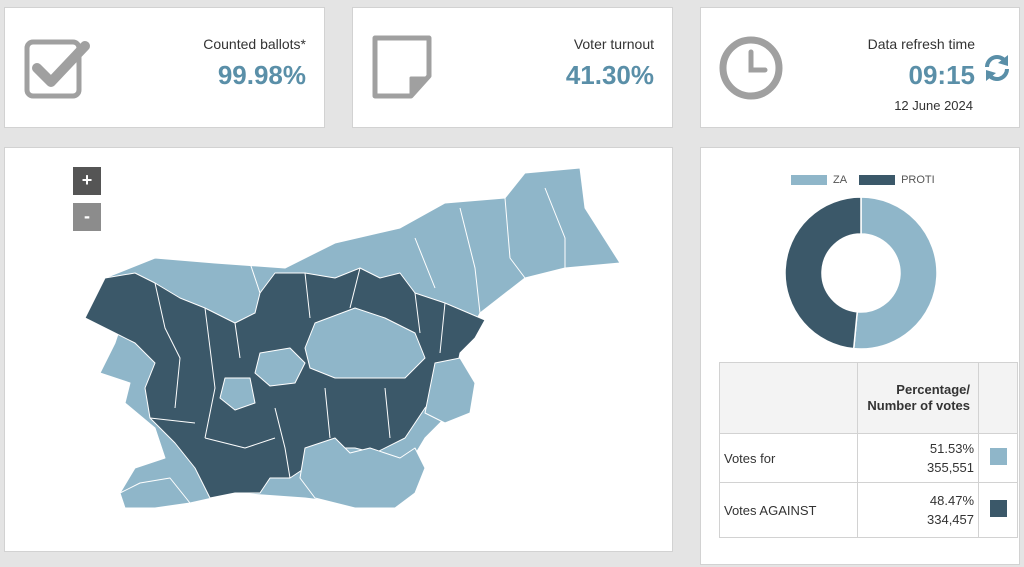 This screenshot has height=567, width=1024. What do you see at coordinates (809, 180) in the screenshot?
I see `legend-swatch-za` at bounding box center [809, 180].